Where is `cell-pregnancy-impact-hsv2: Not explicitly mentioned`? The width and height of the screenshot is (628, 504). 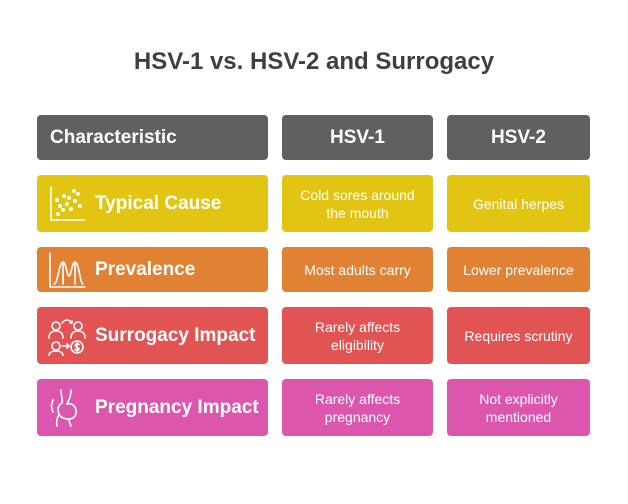 cell-pregnancy-impact-hsv2: Not explicitly mentioned is located at coordinates (518, 407).